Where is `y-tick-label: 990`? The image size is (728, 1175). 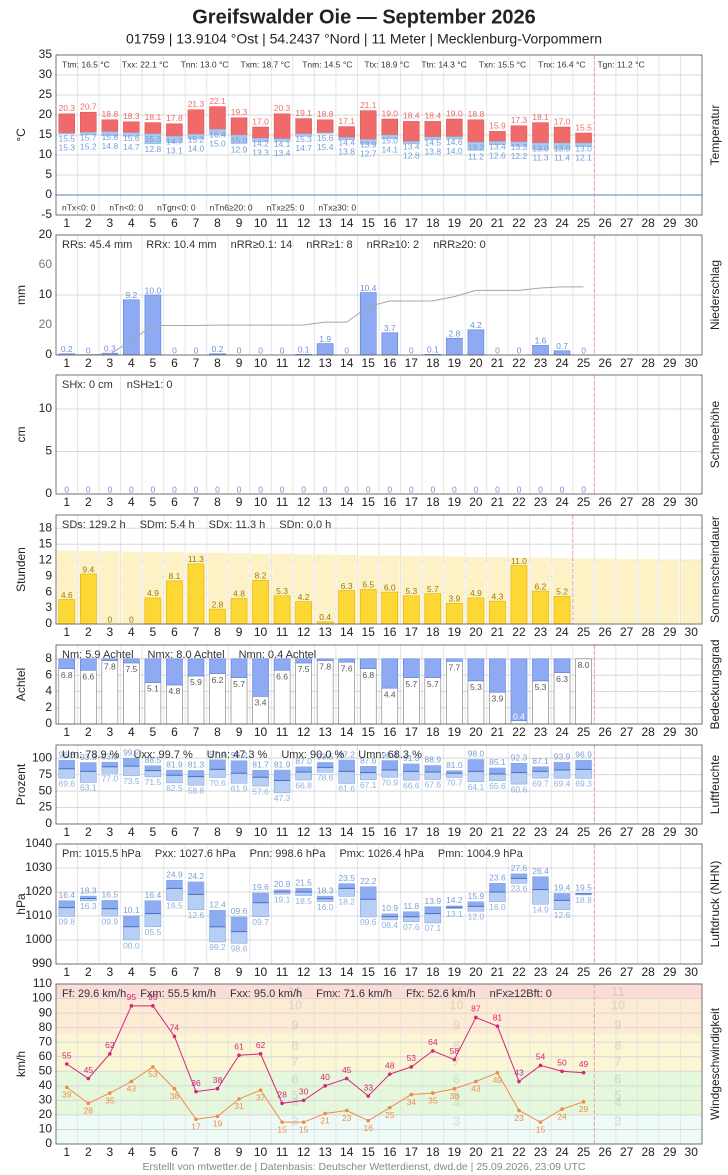
y-tick-label: 990 is located at coordinates (42, 963).